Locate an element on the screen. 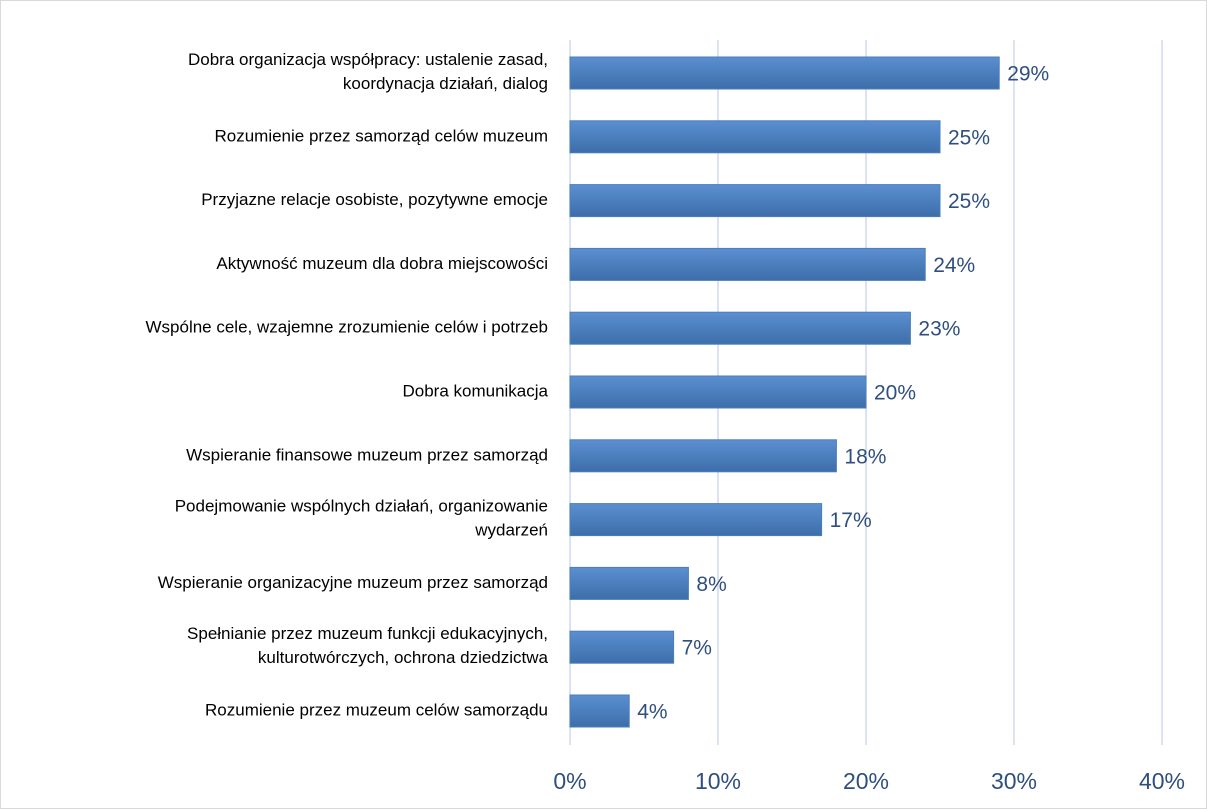  category-label: Rozumienie przez muzeum celów samorządu is located at coordinates (376, 709).